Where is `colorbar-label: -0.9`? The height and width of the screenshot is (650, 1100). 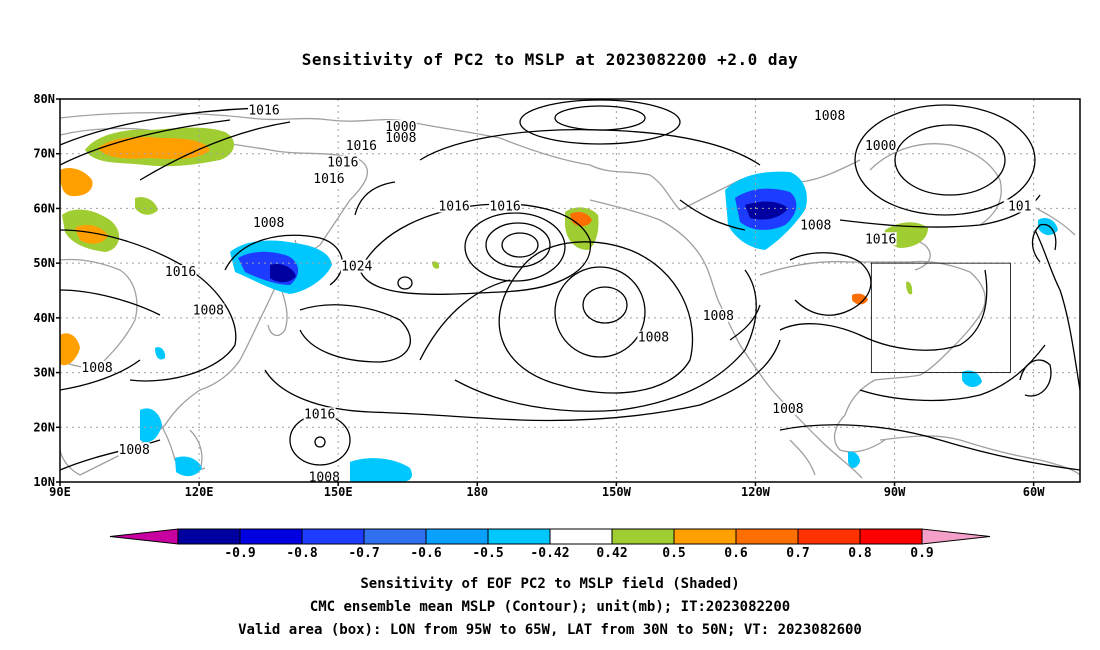
colorbar-label: -0.9 is located at coordinates (239, 553).